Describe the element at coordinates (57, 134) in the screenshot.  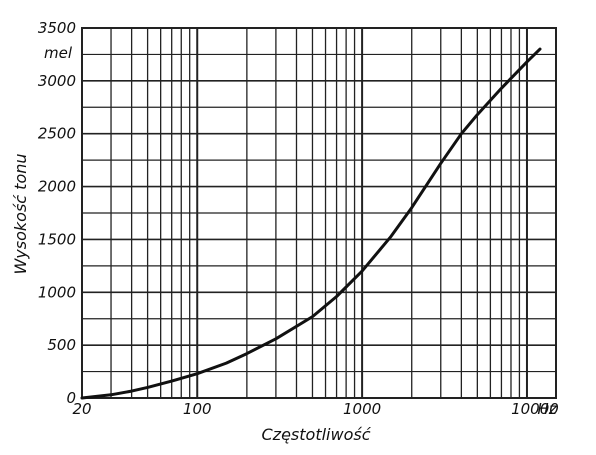
I see `y-tick-label: 2500` at that location.